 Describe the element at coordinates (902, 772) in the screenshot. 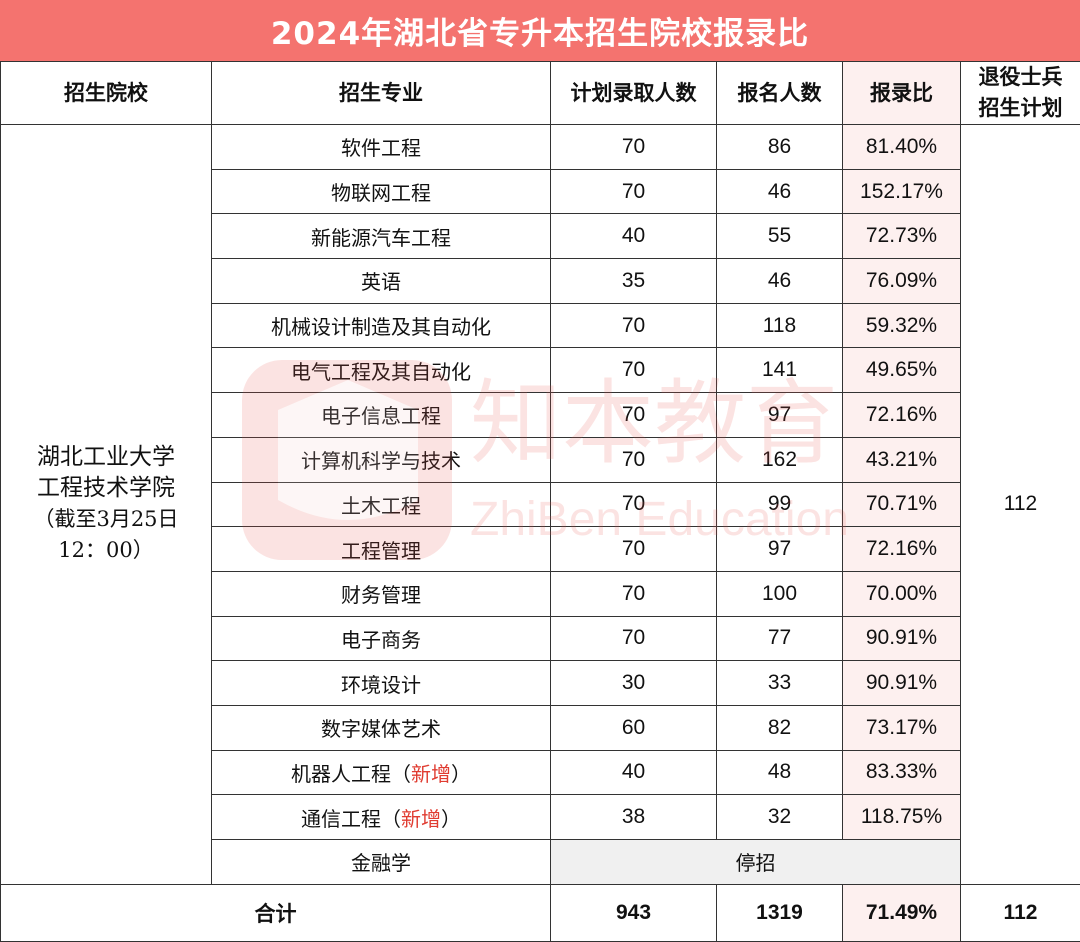

I see `ratio-cell: 83.33%` at that location.